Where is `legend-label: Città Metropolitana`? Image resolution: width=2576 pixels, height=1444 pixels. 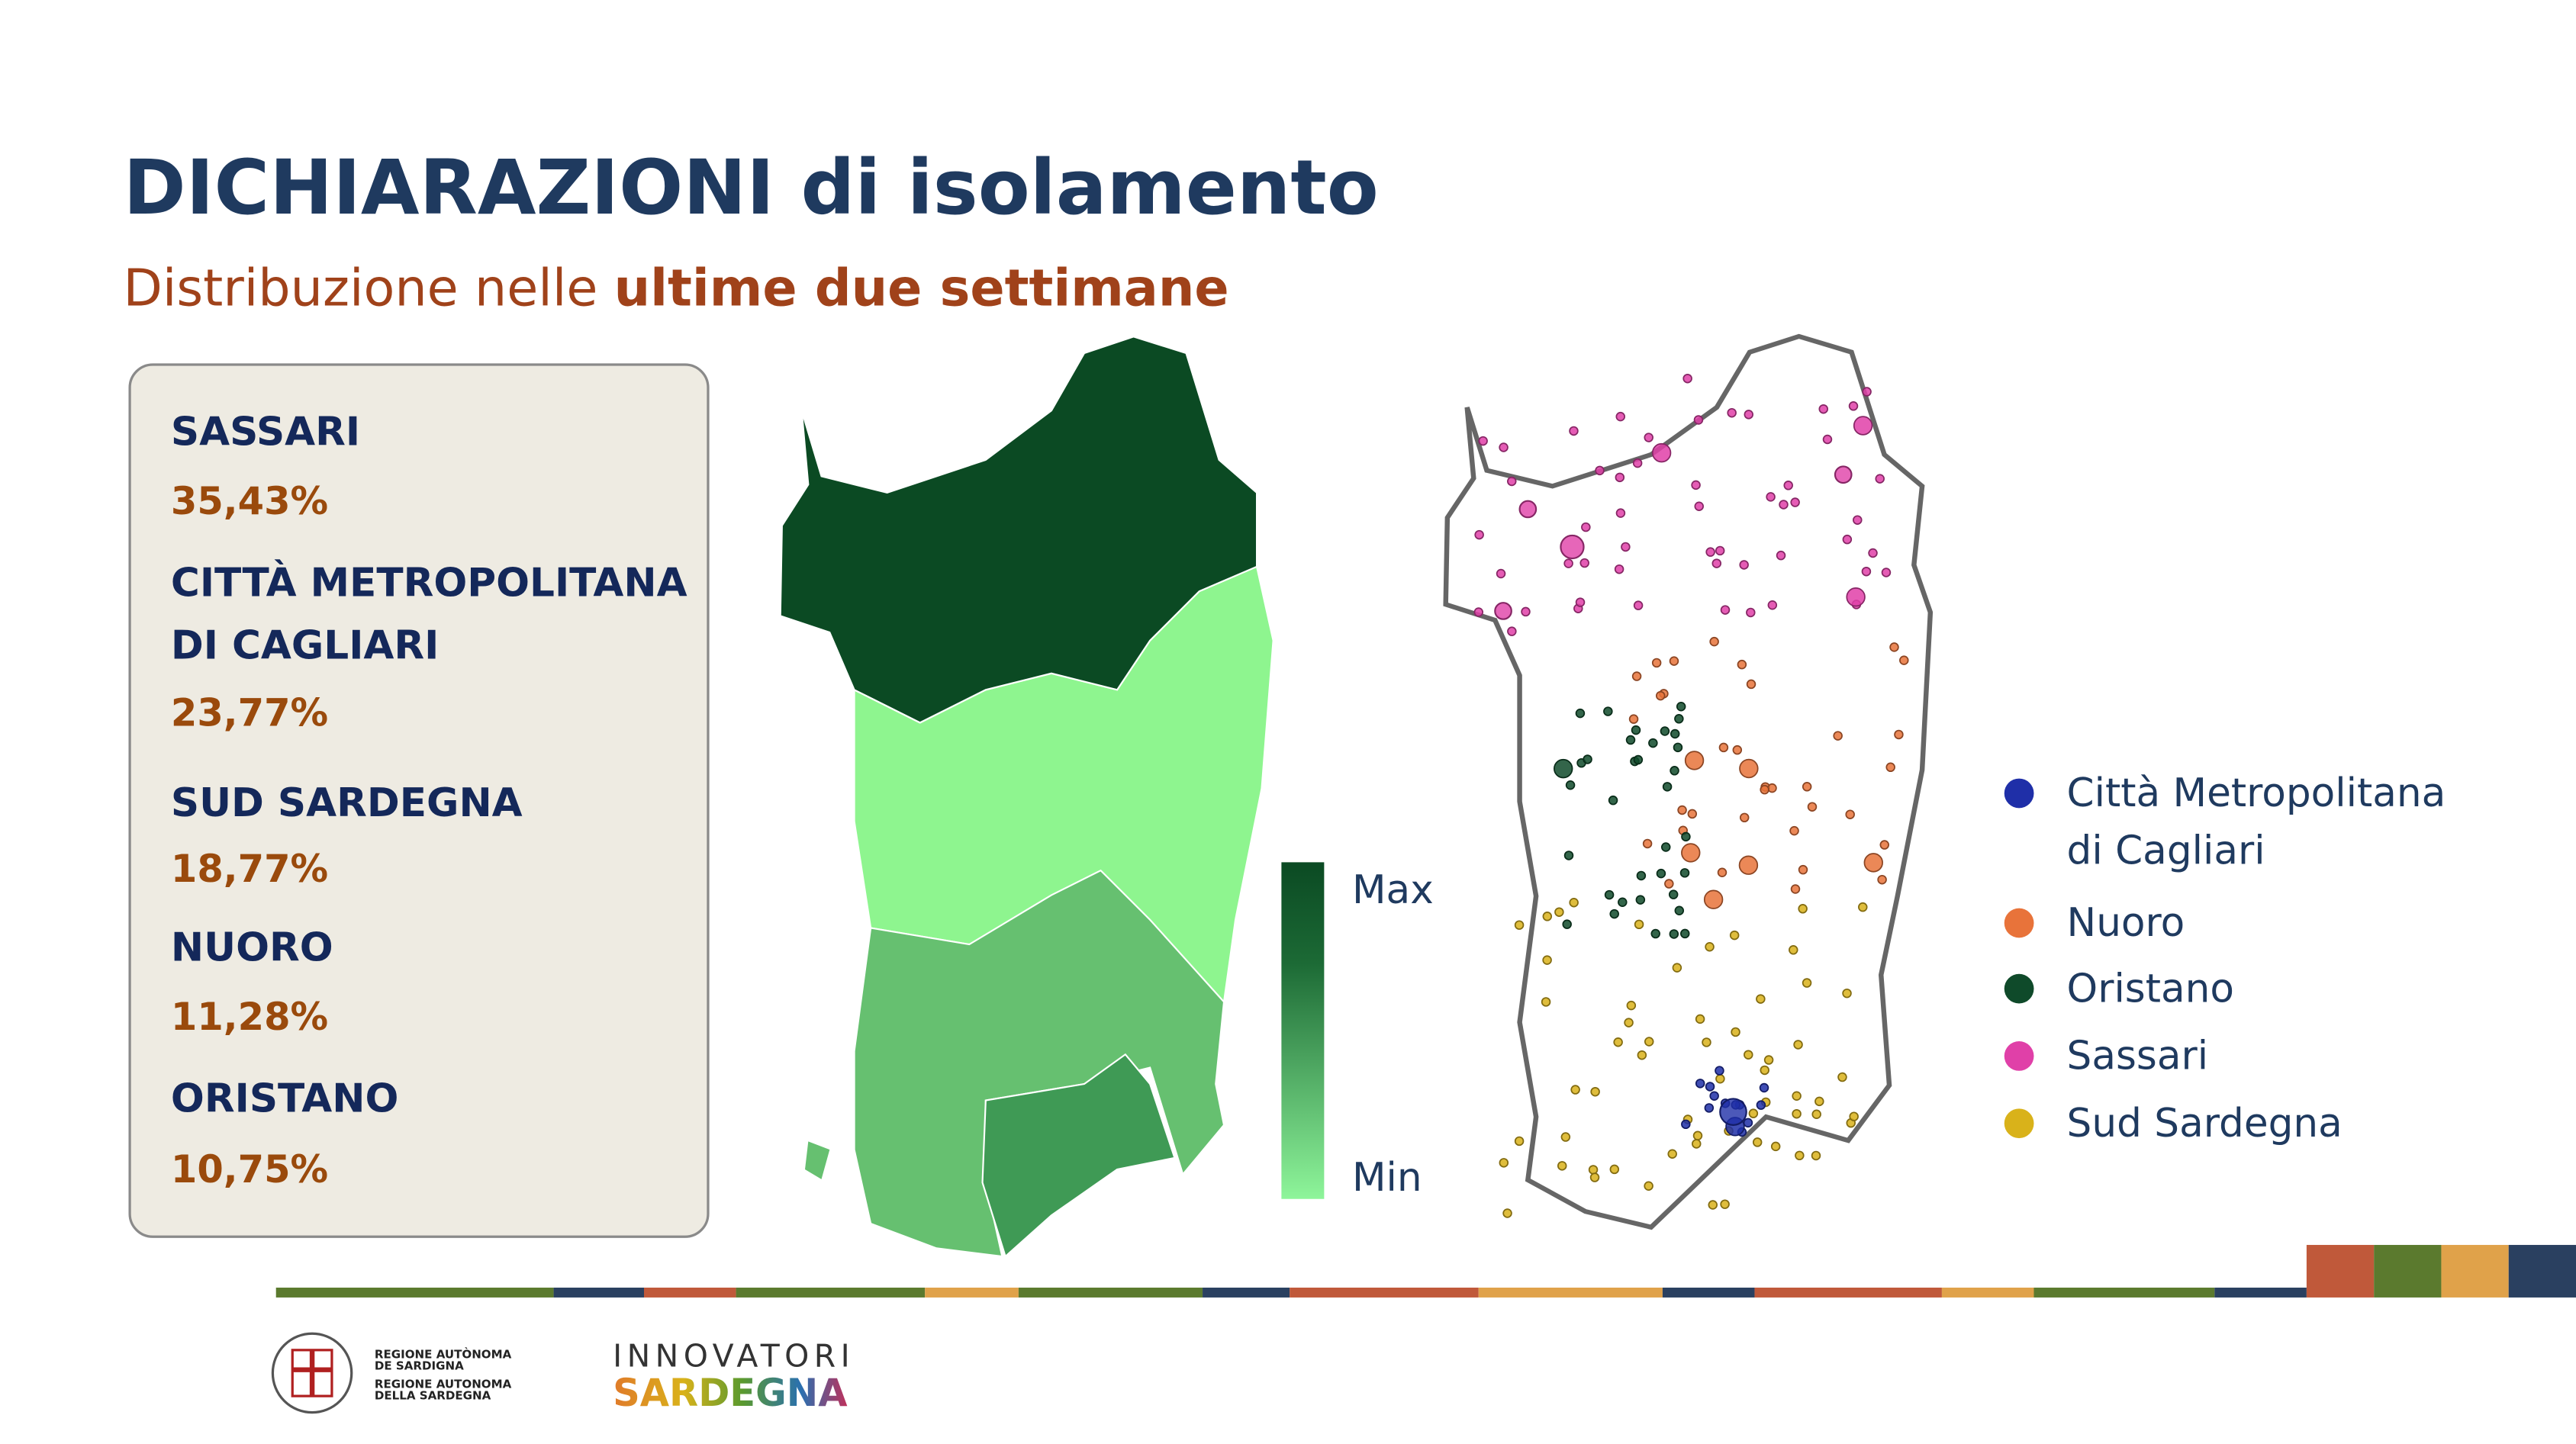
legend-label: Città Metropolitana is located at coordinates (2256, 793).